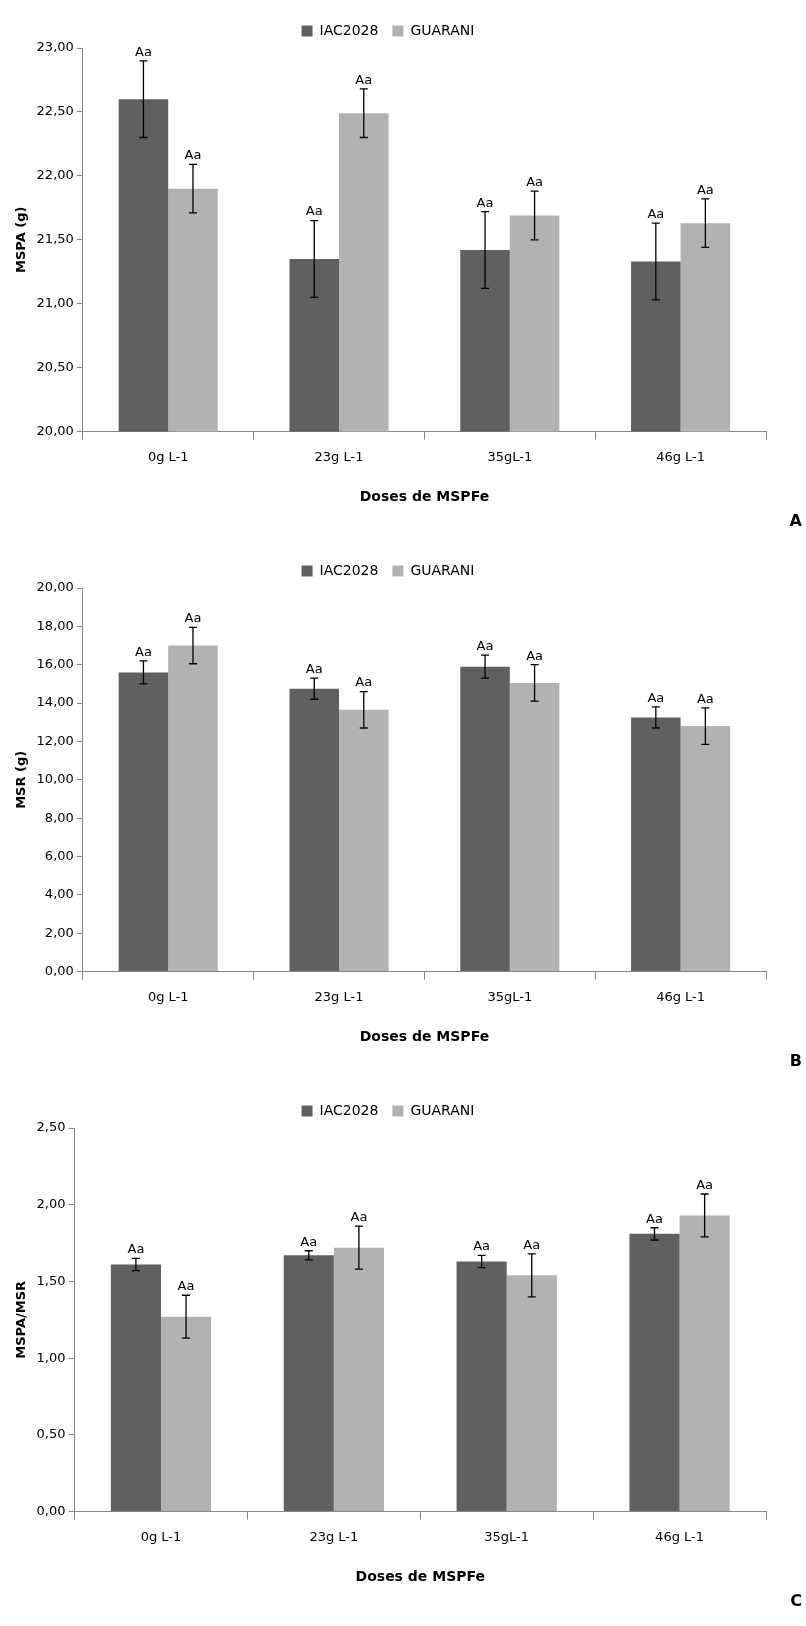 This screenshot has height=1626, width=806. What do you see at coordinates (55, 664) in the screenshot?
I see `y-tick-label: 16,00` at bounding box center [55, 664].